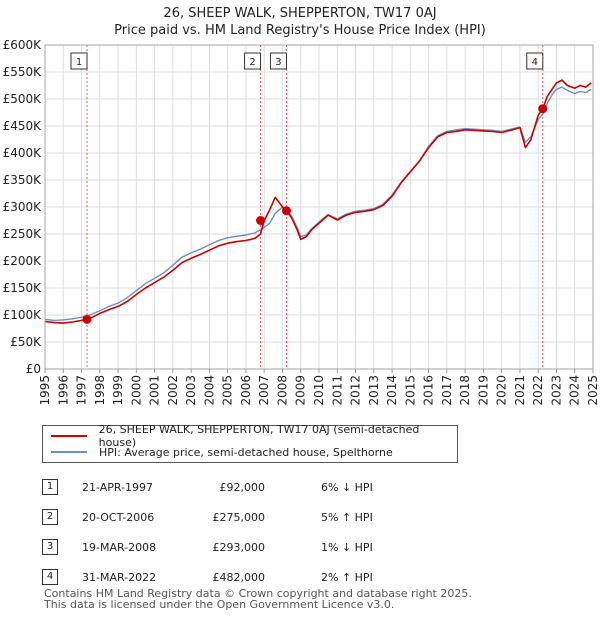  What do you see at coordinates (207, 547) in the screenshot?
I see `table-row: 3 19-MAR-2008 £293,000 1% ↓ HPI` at bounding box center [207, 547].